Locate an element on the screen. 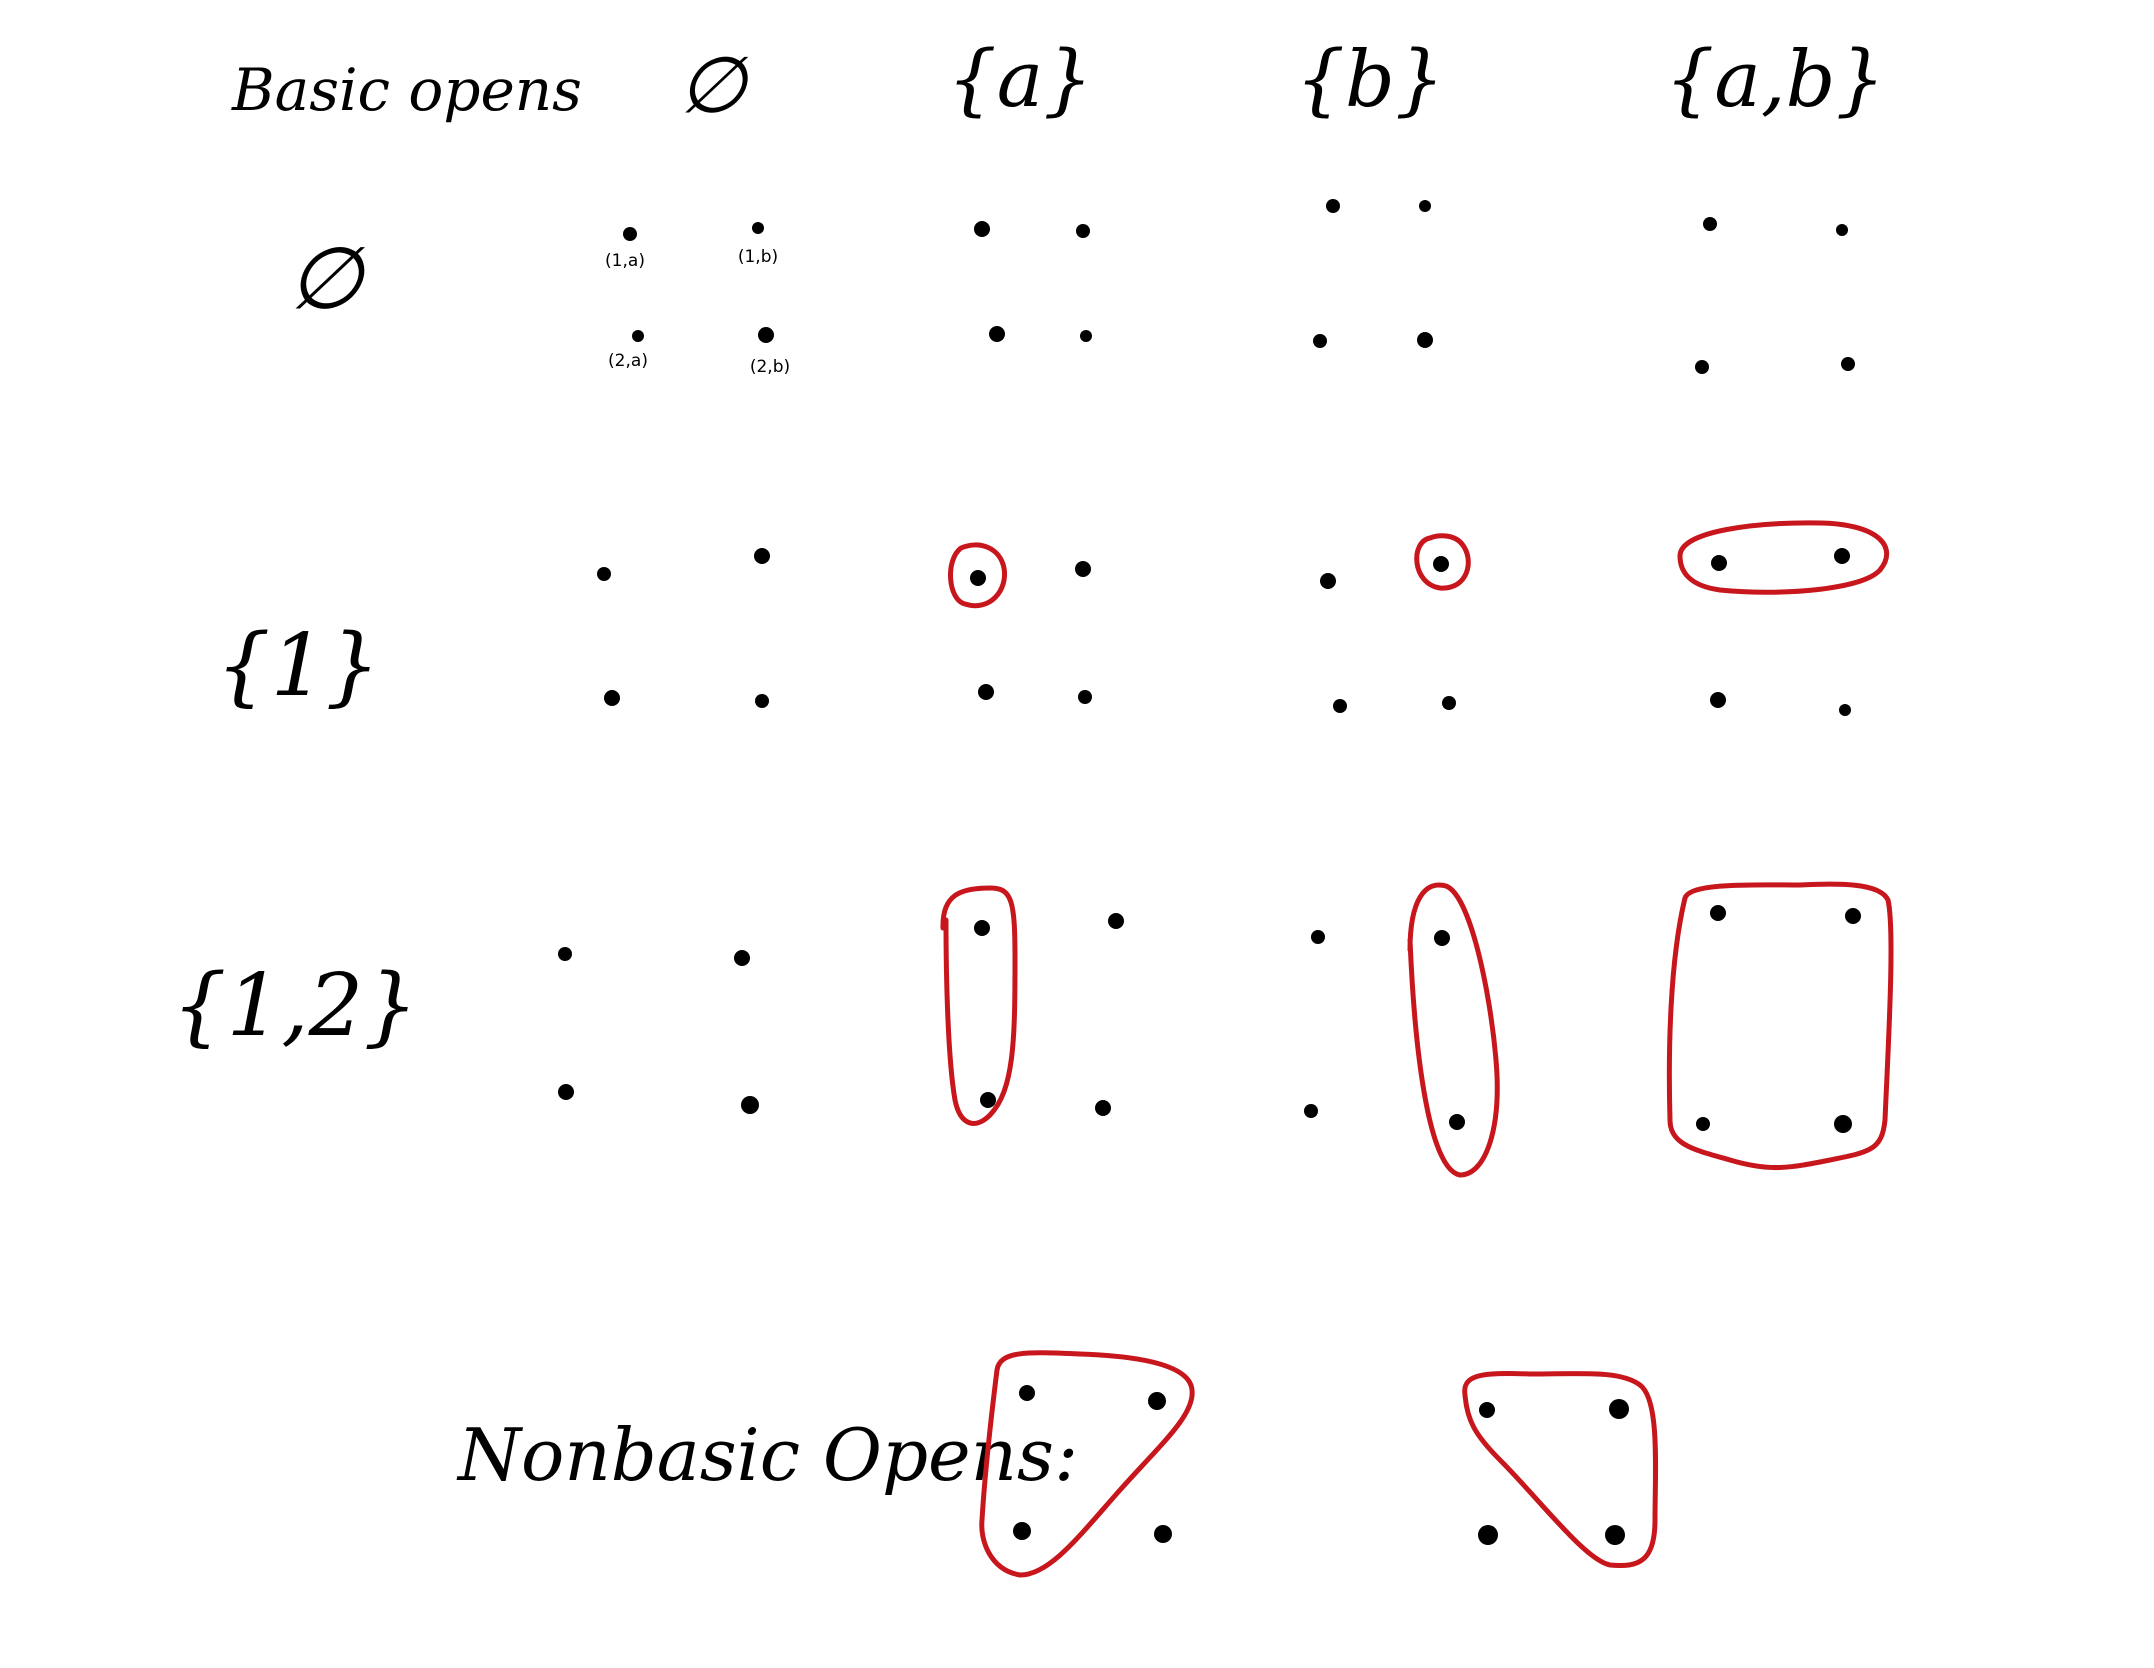  col-header-a: {a} is located at coordinates (1020, 80).